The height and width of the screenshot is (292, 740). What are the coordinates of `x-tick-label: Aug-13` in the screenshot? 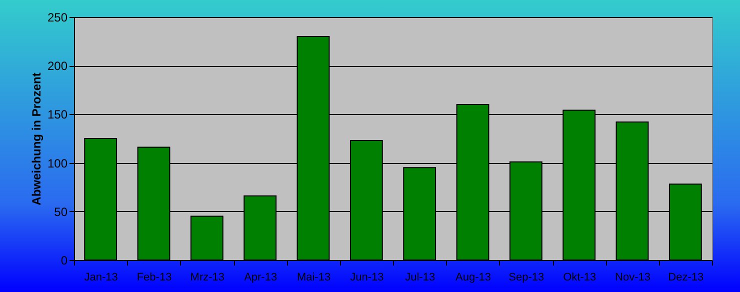 It's located at (473, 278).